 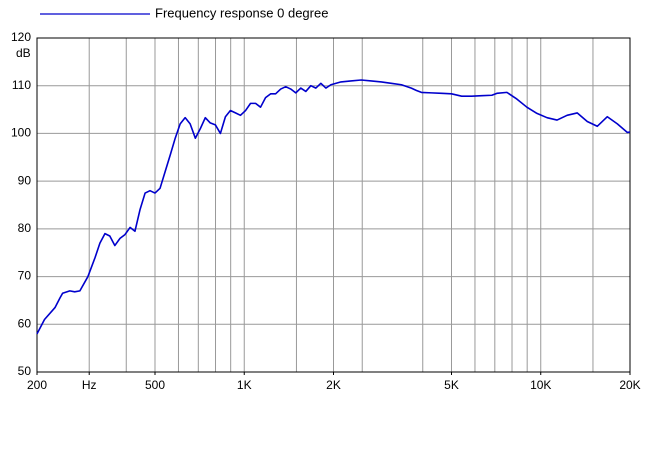 What do you see at coordinates (155, 385) in the screenshot?
I see `x-tick-label: 500` at bounding box center [155, 385].